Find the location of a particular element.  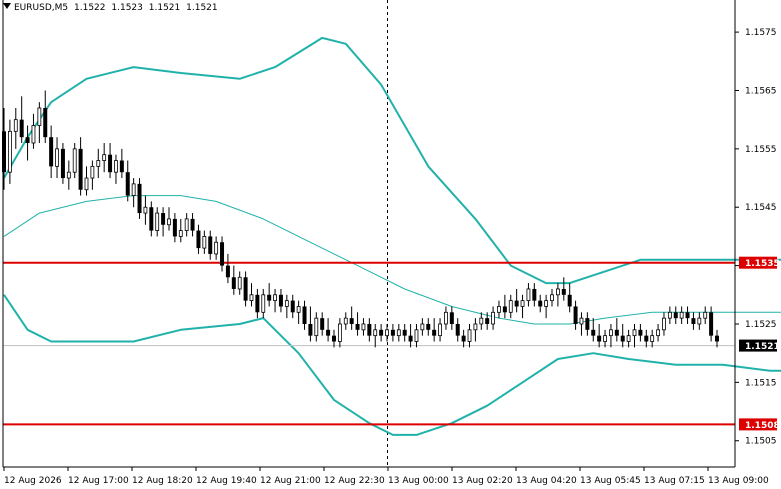

time-tick-label: 12 Aug 22:30 is located at coordinates (354, 481).